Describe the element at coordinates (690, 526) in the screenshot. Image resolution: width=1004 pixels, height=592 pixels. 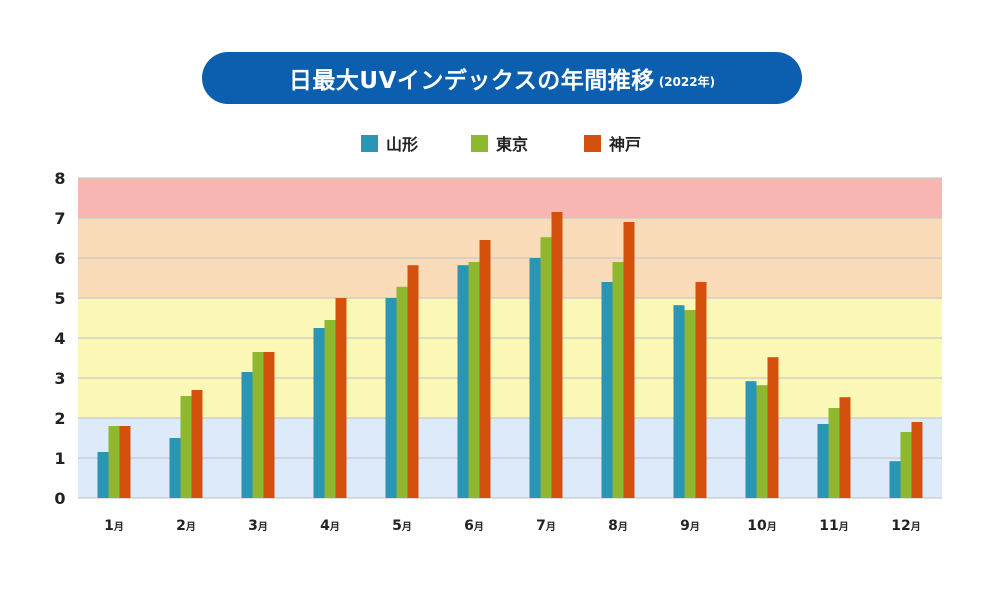
I see `x-tick-label-8: 9月` at that location.